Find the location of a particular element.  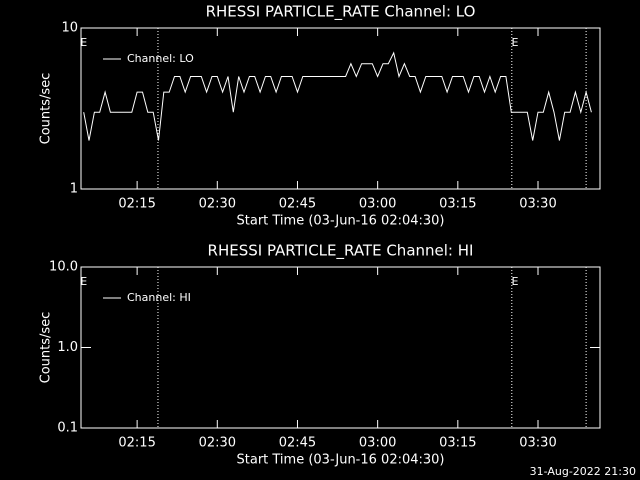

y-tick-label: 10.0 is located at coordinates (63, 267).